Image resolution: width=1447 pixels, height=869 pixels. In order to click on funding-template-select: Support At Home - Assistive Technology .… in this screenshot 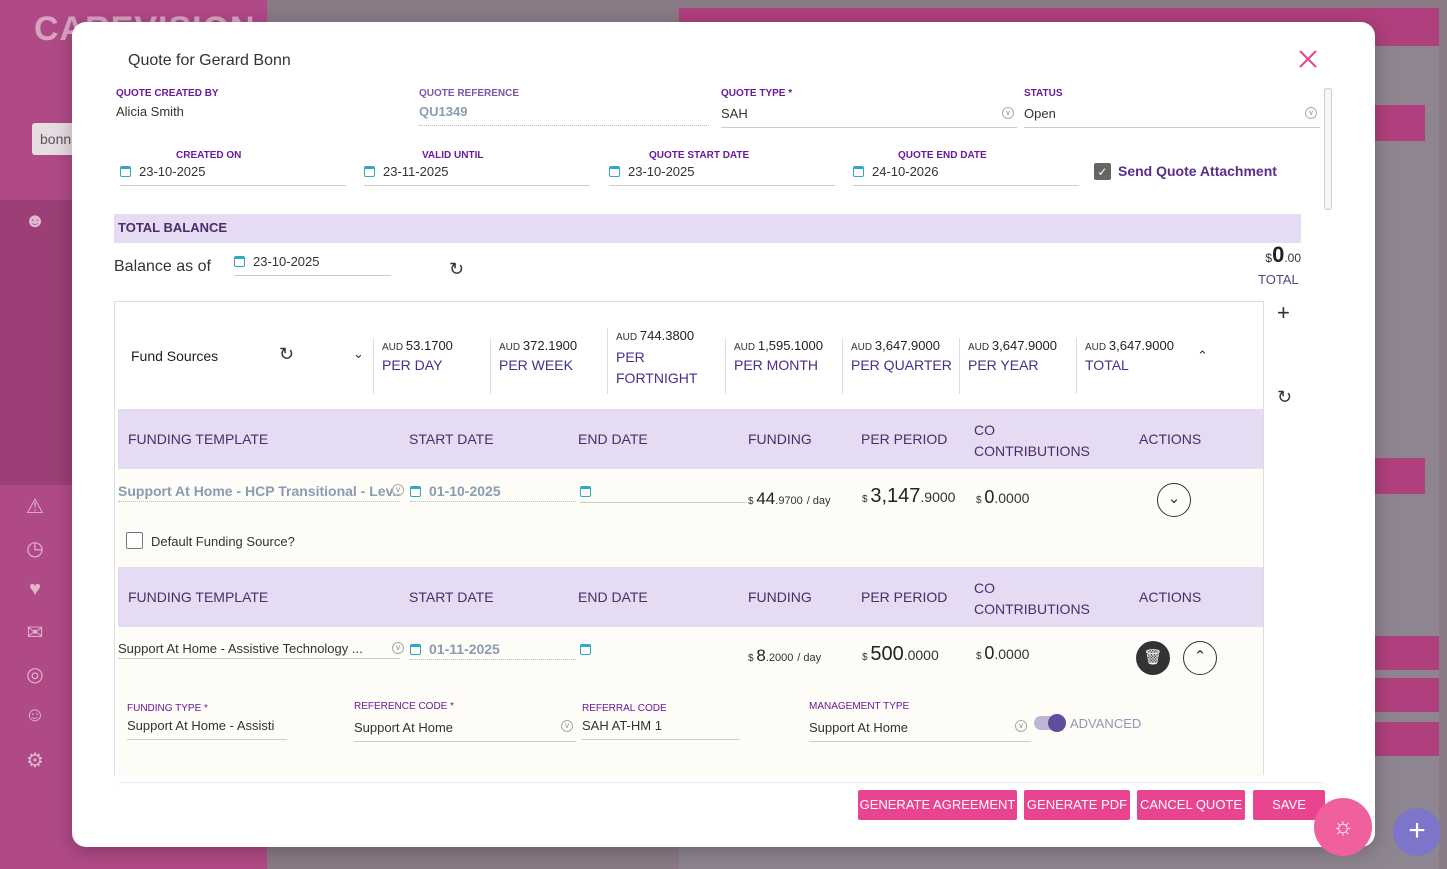, I will do `click(259, 650)`.